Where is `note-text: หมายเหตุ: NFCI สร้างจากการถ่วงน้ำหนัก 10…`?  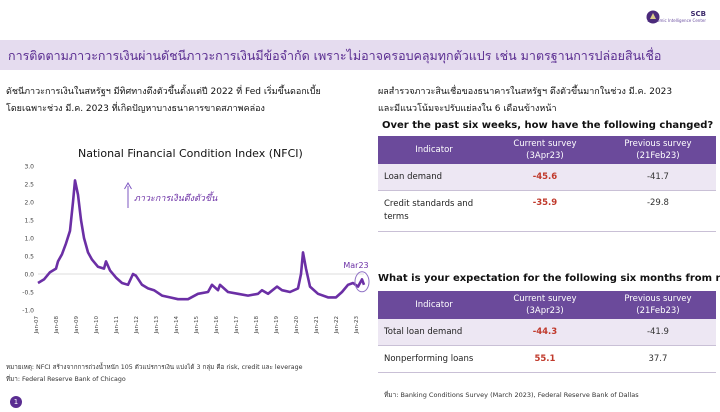 note-text: หมายเหตุ: NFCI สร้างจากการถ่วงน้ำหนัก 10… is located at coordinates (154, 367).